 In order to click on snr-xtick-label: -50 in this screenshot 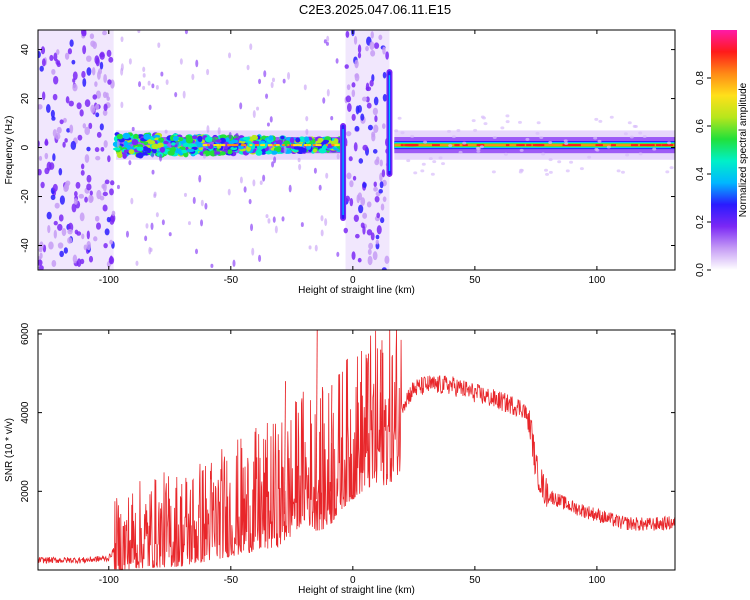, I will do `click(231, 580)`.